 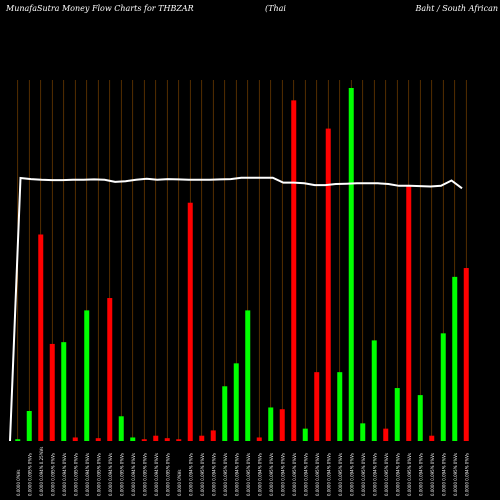 I want to click on x-tick-label: 0.0000 0.094% 0.25%Vs, so click(x=41, y=471).